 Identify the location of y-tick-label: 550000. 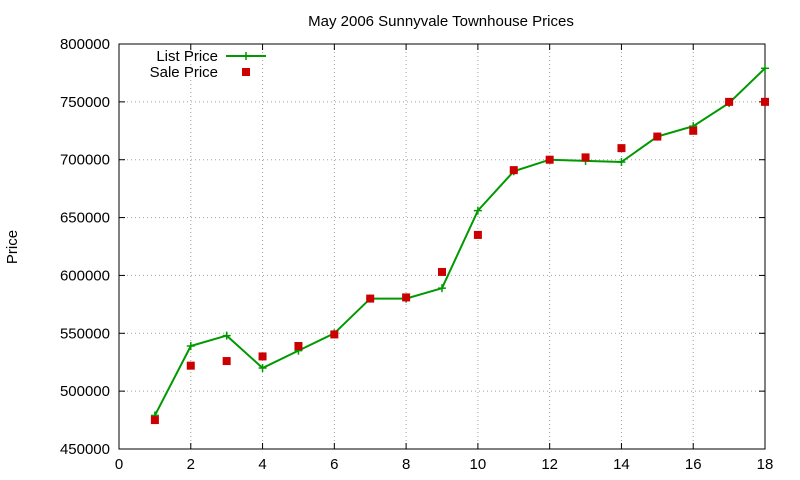
(85, 333).